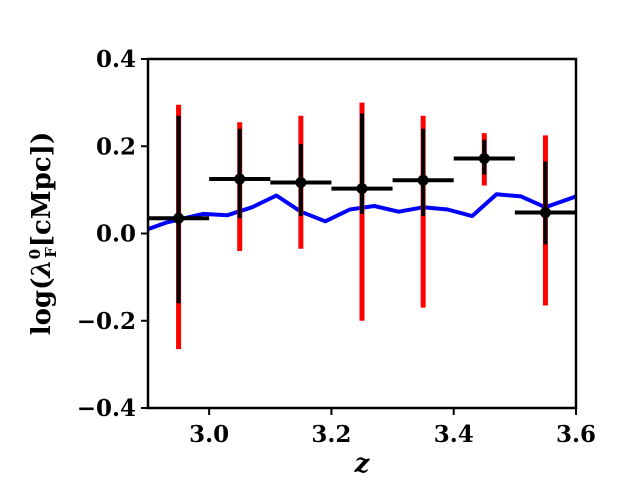 The image size is (640, 480). Describe the element at coordinates (42, 307) in the screenshot. I see `y-axis-label-prefix: log(` at that location.